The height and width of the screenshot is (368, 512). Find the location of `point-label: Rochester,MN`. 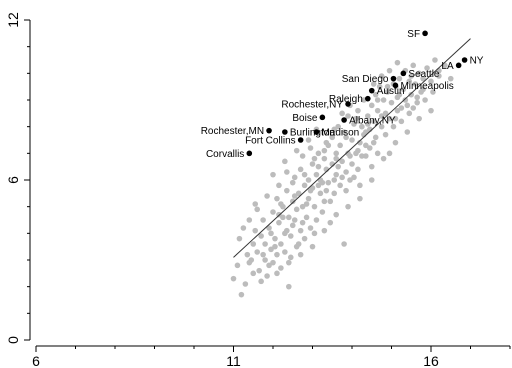

point-label: Rochester,MN is located at coordinates (232, 131).